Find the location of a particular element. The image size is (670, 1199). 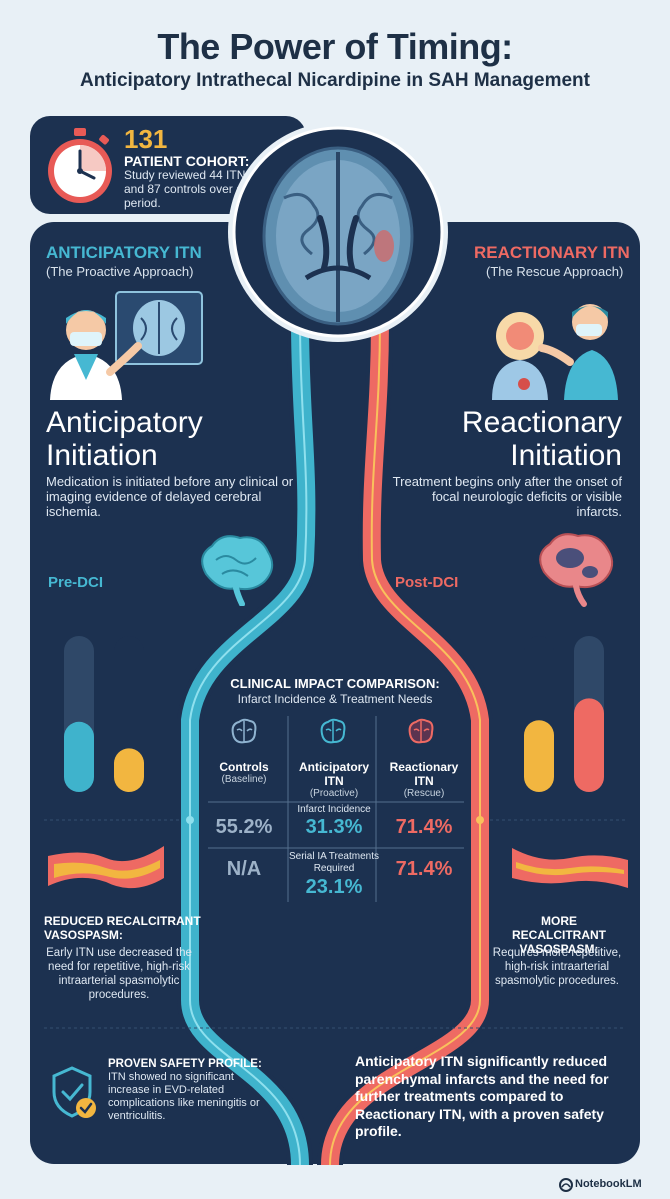

reactionary-heading-line2: Initiation is located at coordinates (566, 455).